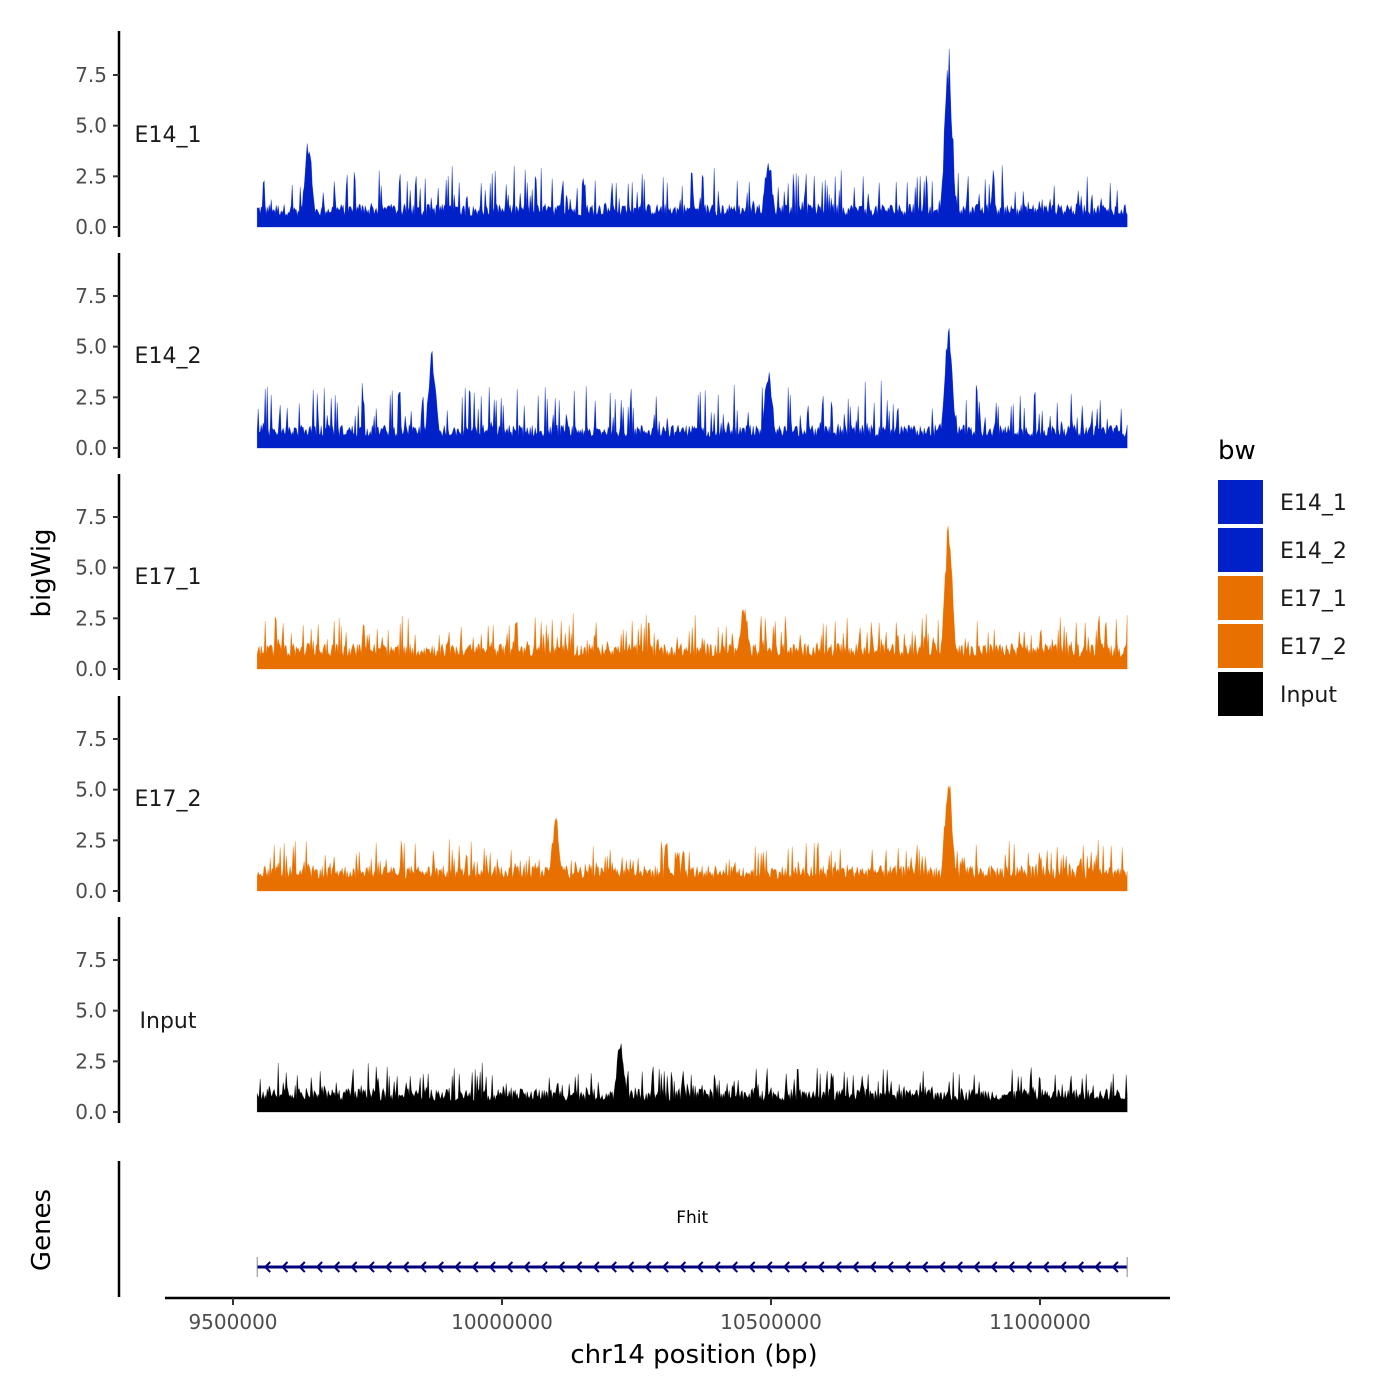  I want to click on x-axis-title: chr14 position (bp), so click(693, 1355).